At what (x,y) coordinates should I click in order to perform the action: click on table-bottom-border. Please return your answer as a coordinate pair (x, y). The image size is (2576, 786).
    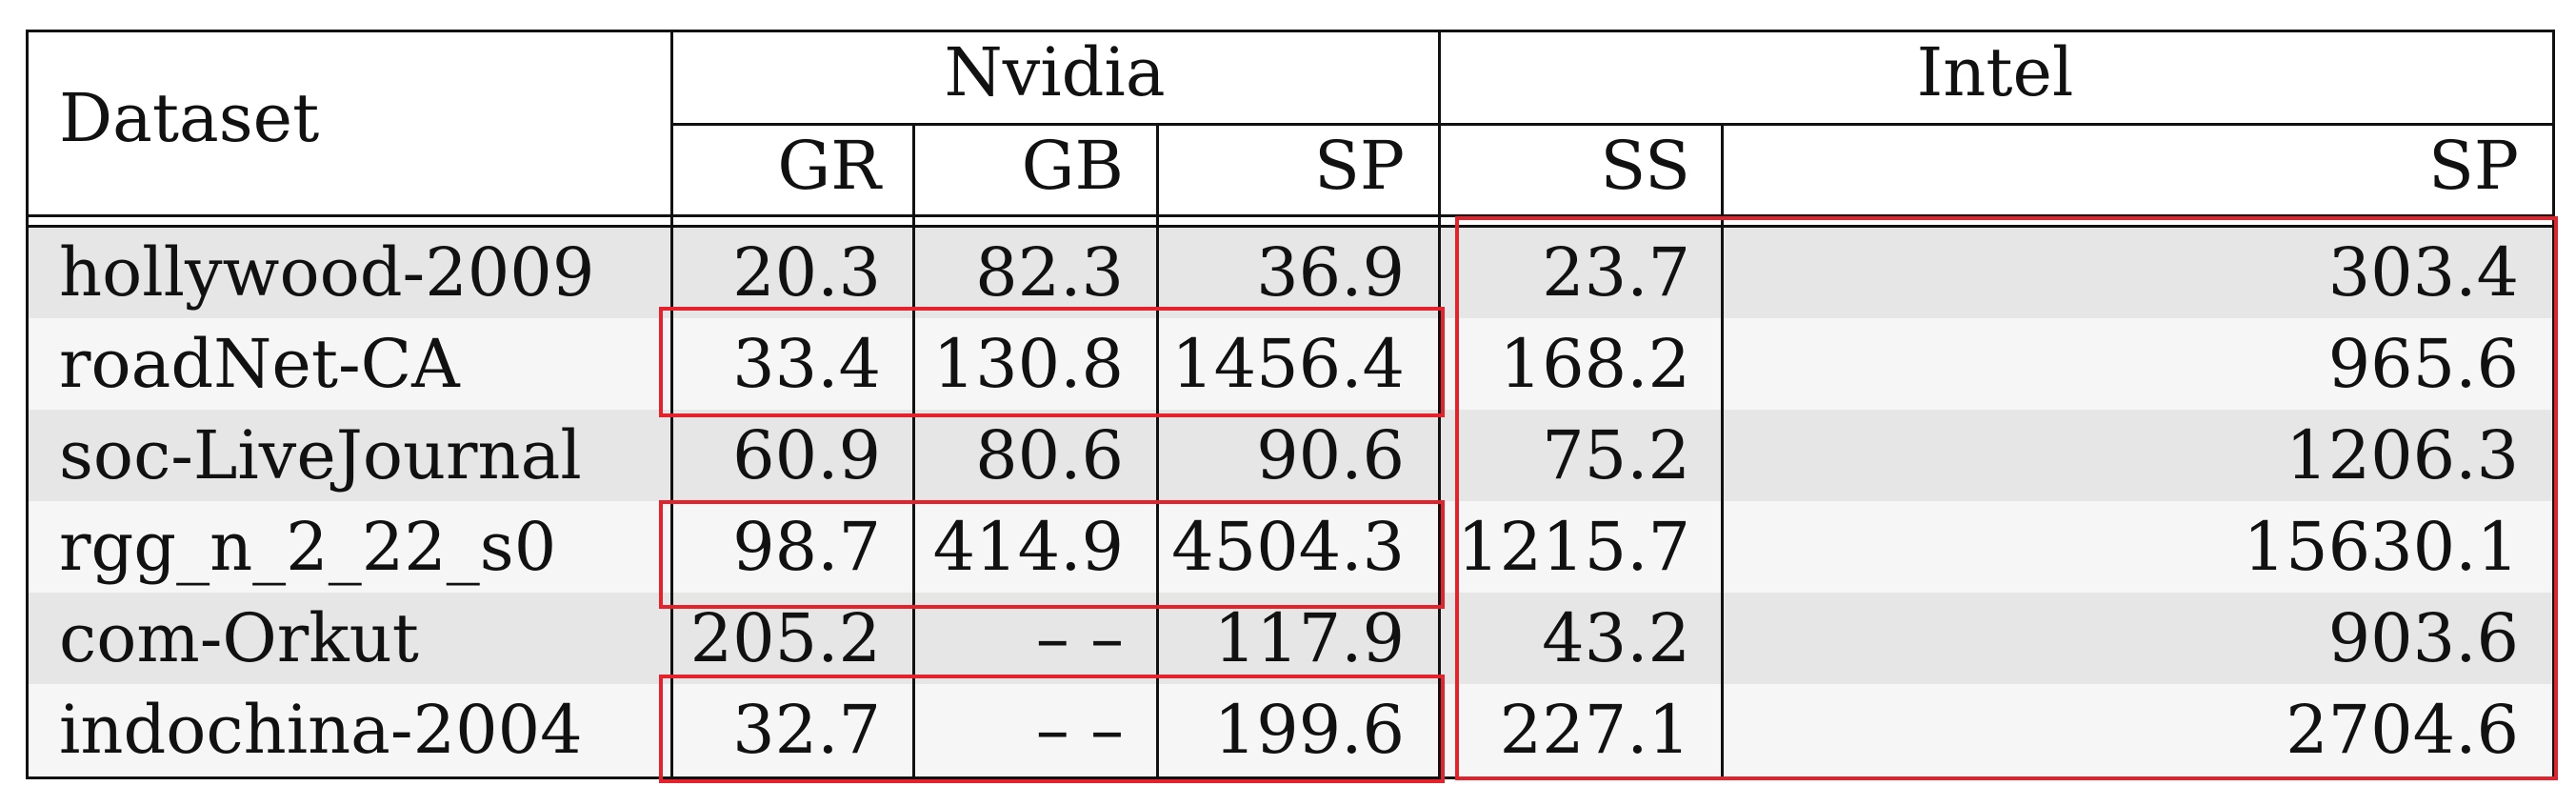
    Looking at the image, I should click on (1290, 778).